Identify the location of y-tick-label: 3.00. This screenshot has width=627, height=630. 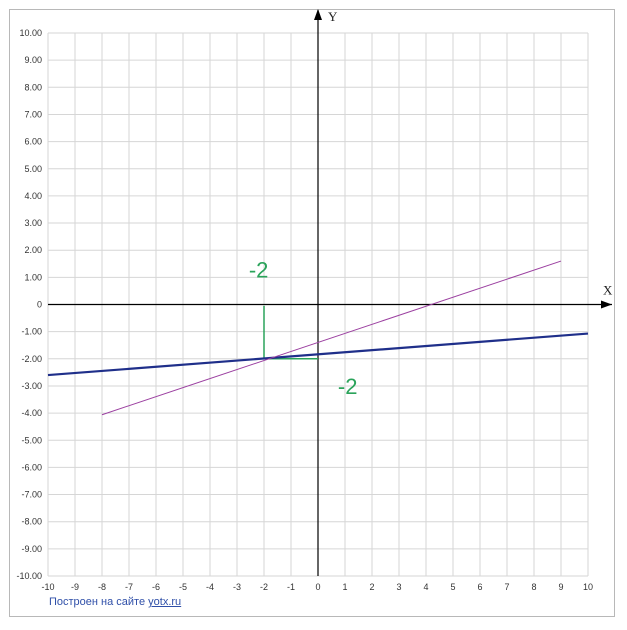
(33, 223).